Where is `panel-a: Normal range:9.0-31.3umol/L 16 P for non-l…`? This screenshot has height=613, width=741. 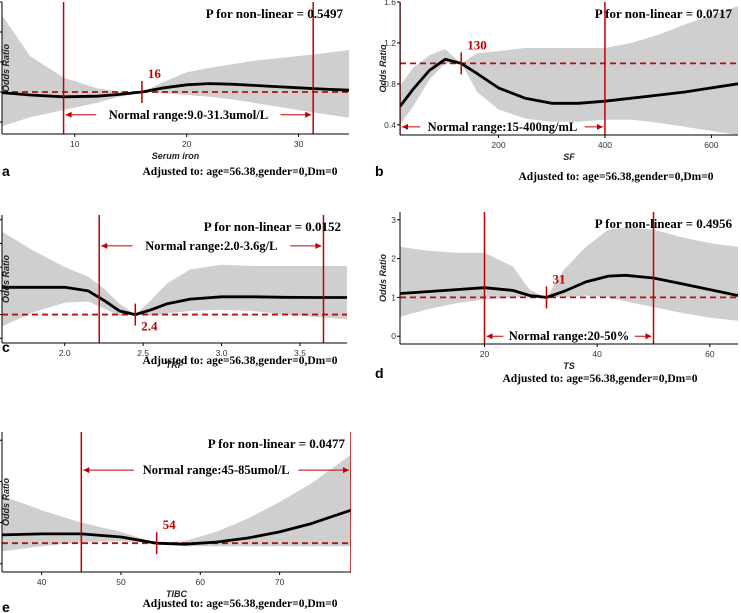 panel-a: Normal range:9.0-31.3umol/L 16 P for non-l… is located at coordinates (174, 90).